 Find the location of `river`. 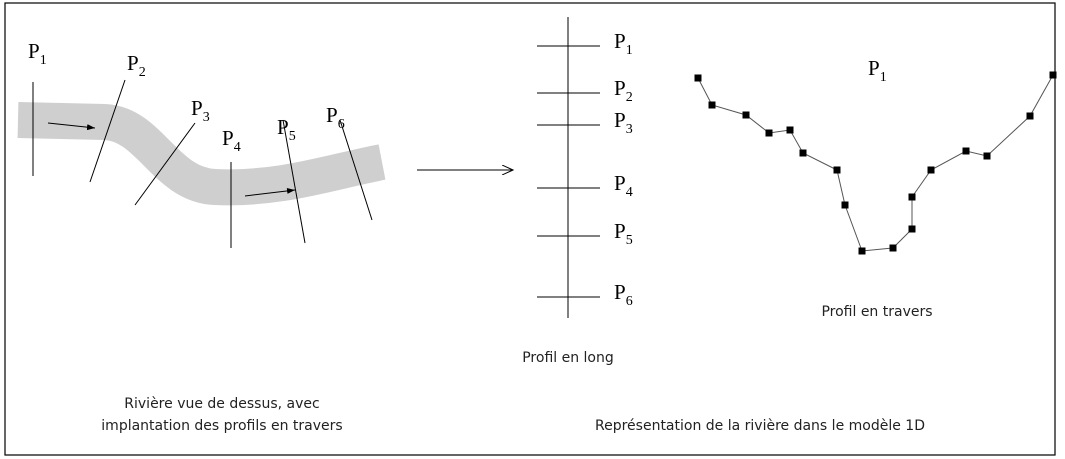

river is located at coordinates (201, 154).